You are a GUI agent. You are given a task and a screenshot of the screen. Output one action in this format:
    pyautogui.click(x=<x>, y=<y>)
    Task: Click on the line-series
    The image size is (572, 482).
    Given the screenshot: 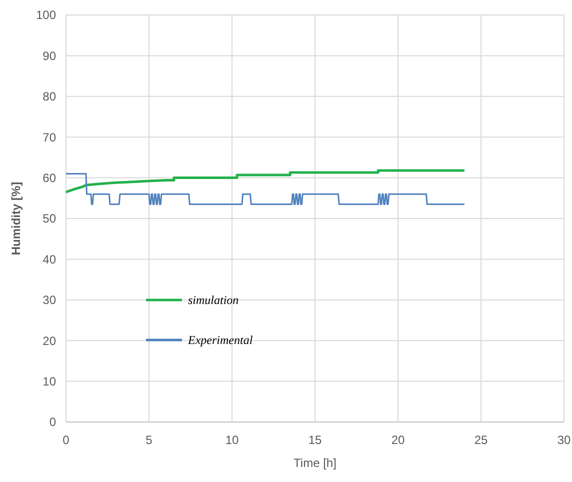 What is the action you would take?
    pyautogui.click(x=265, y=181)
    